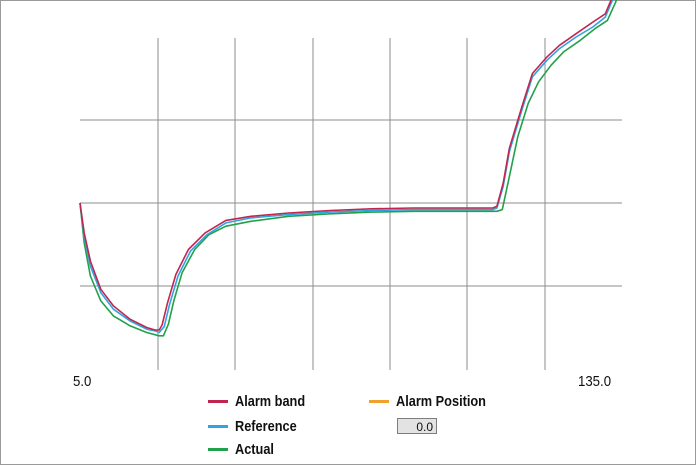  I want to click on legend-item-reference: Reference, so click(258, 426).